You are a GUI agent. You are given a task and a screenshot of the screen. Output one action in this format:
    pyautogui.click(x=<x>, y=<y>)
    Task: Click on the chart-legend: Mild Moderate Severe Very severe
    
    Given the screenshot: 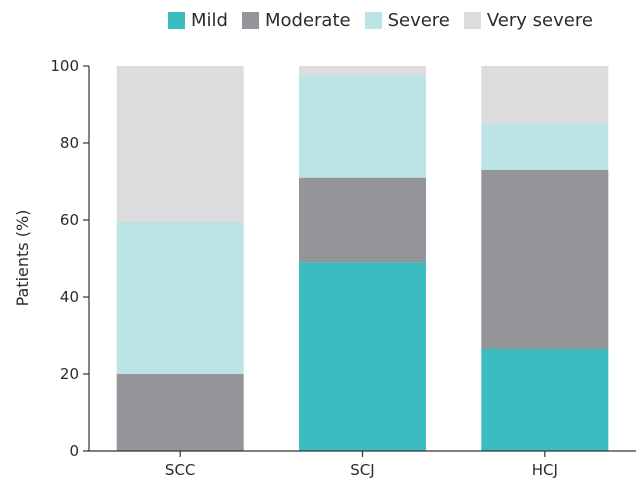 What is the action you would take?
    pyautogui.click(x=387, y=20)
    